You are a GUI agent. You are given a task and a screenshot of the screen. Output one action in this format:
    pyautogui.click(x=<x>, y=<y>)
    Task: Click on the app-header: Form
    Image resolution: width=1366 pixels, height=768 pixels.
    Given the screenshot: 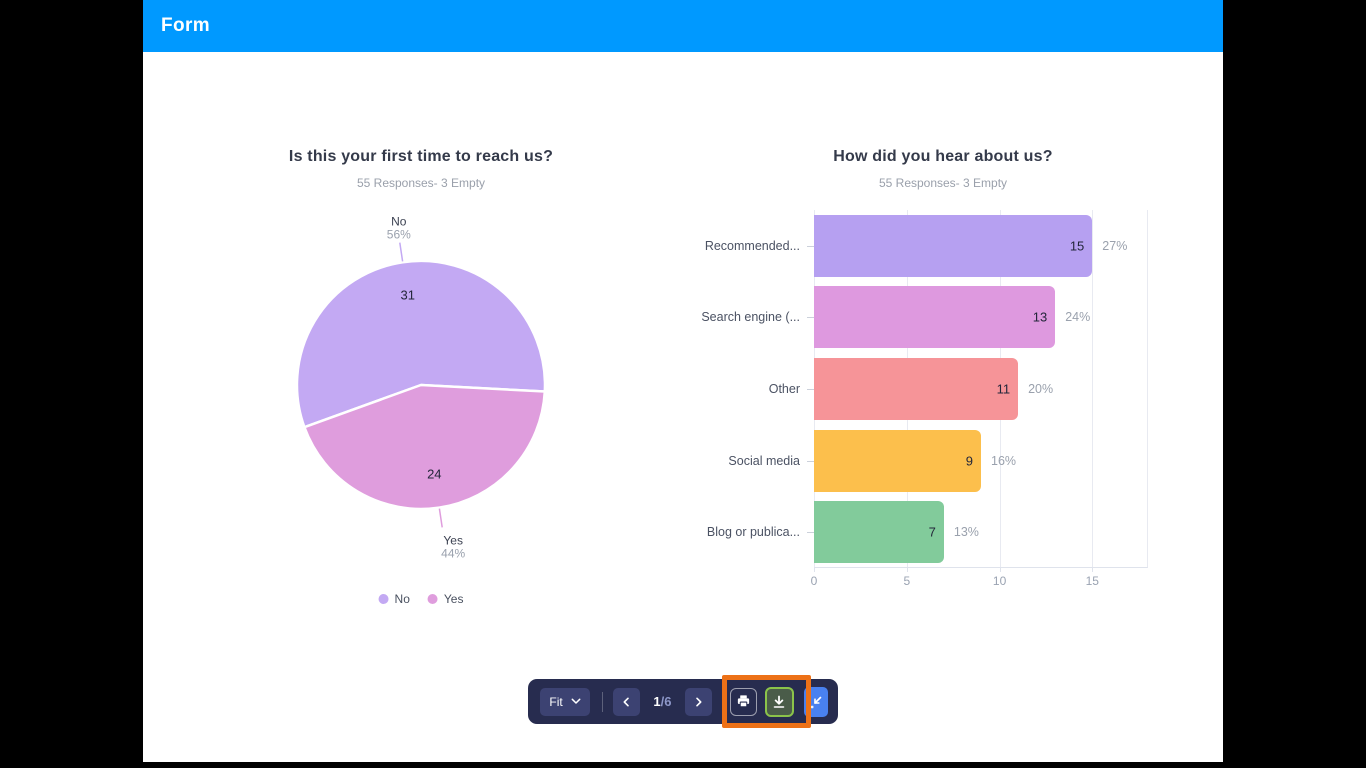 What is the action you would take?
    pyautogui.click(x=683, y=26)
    